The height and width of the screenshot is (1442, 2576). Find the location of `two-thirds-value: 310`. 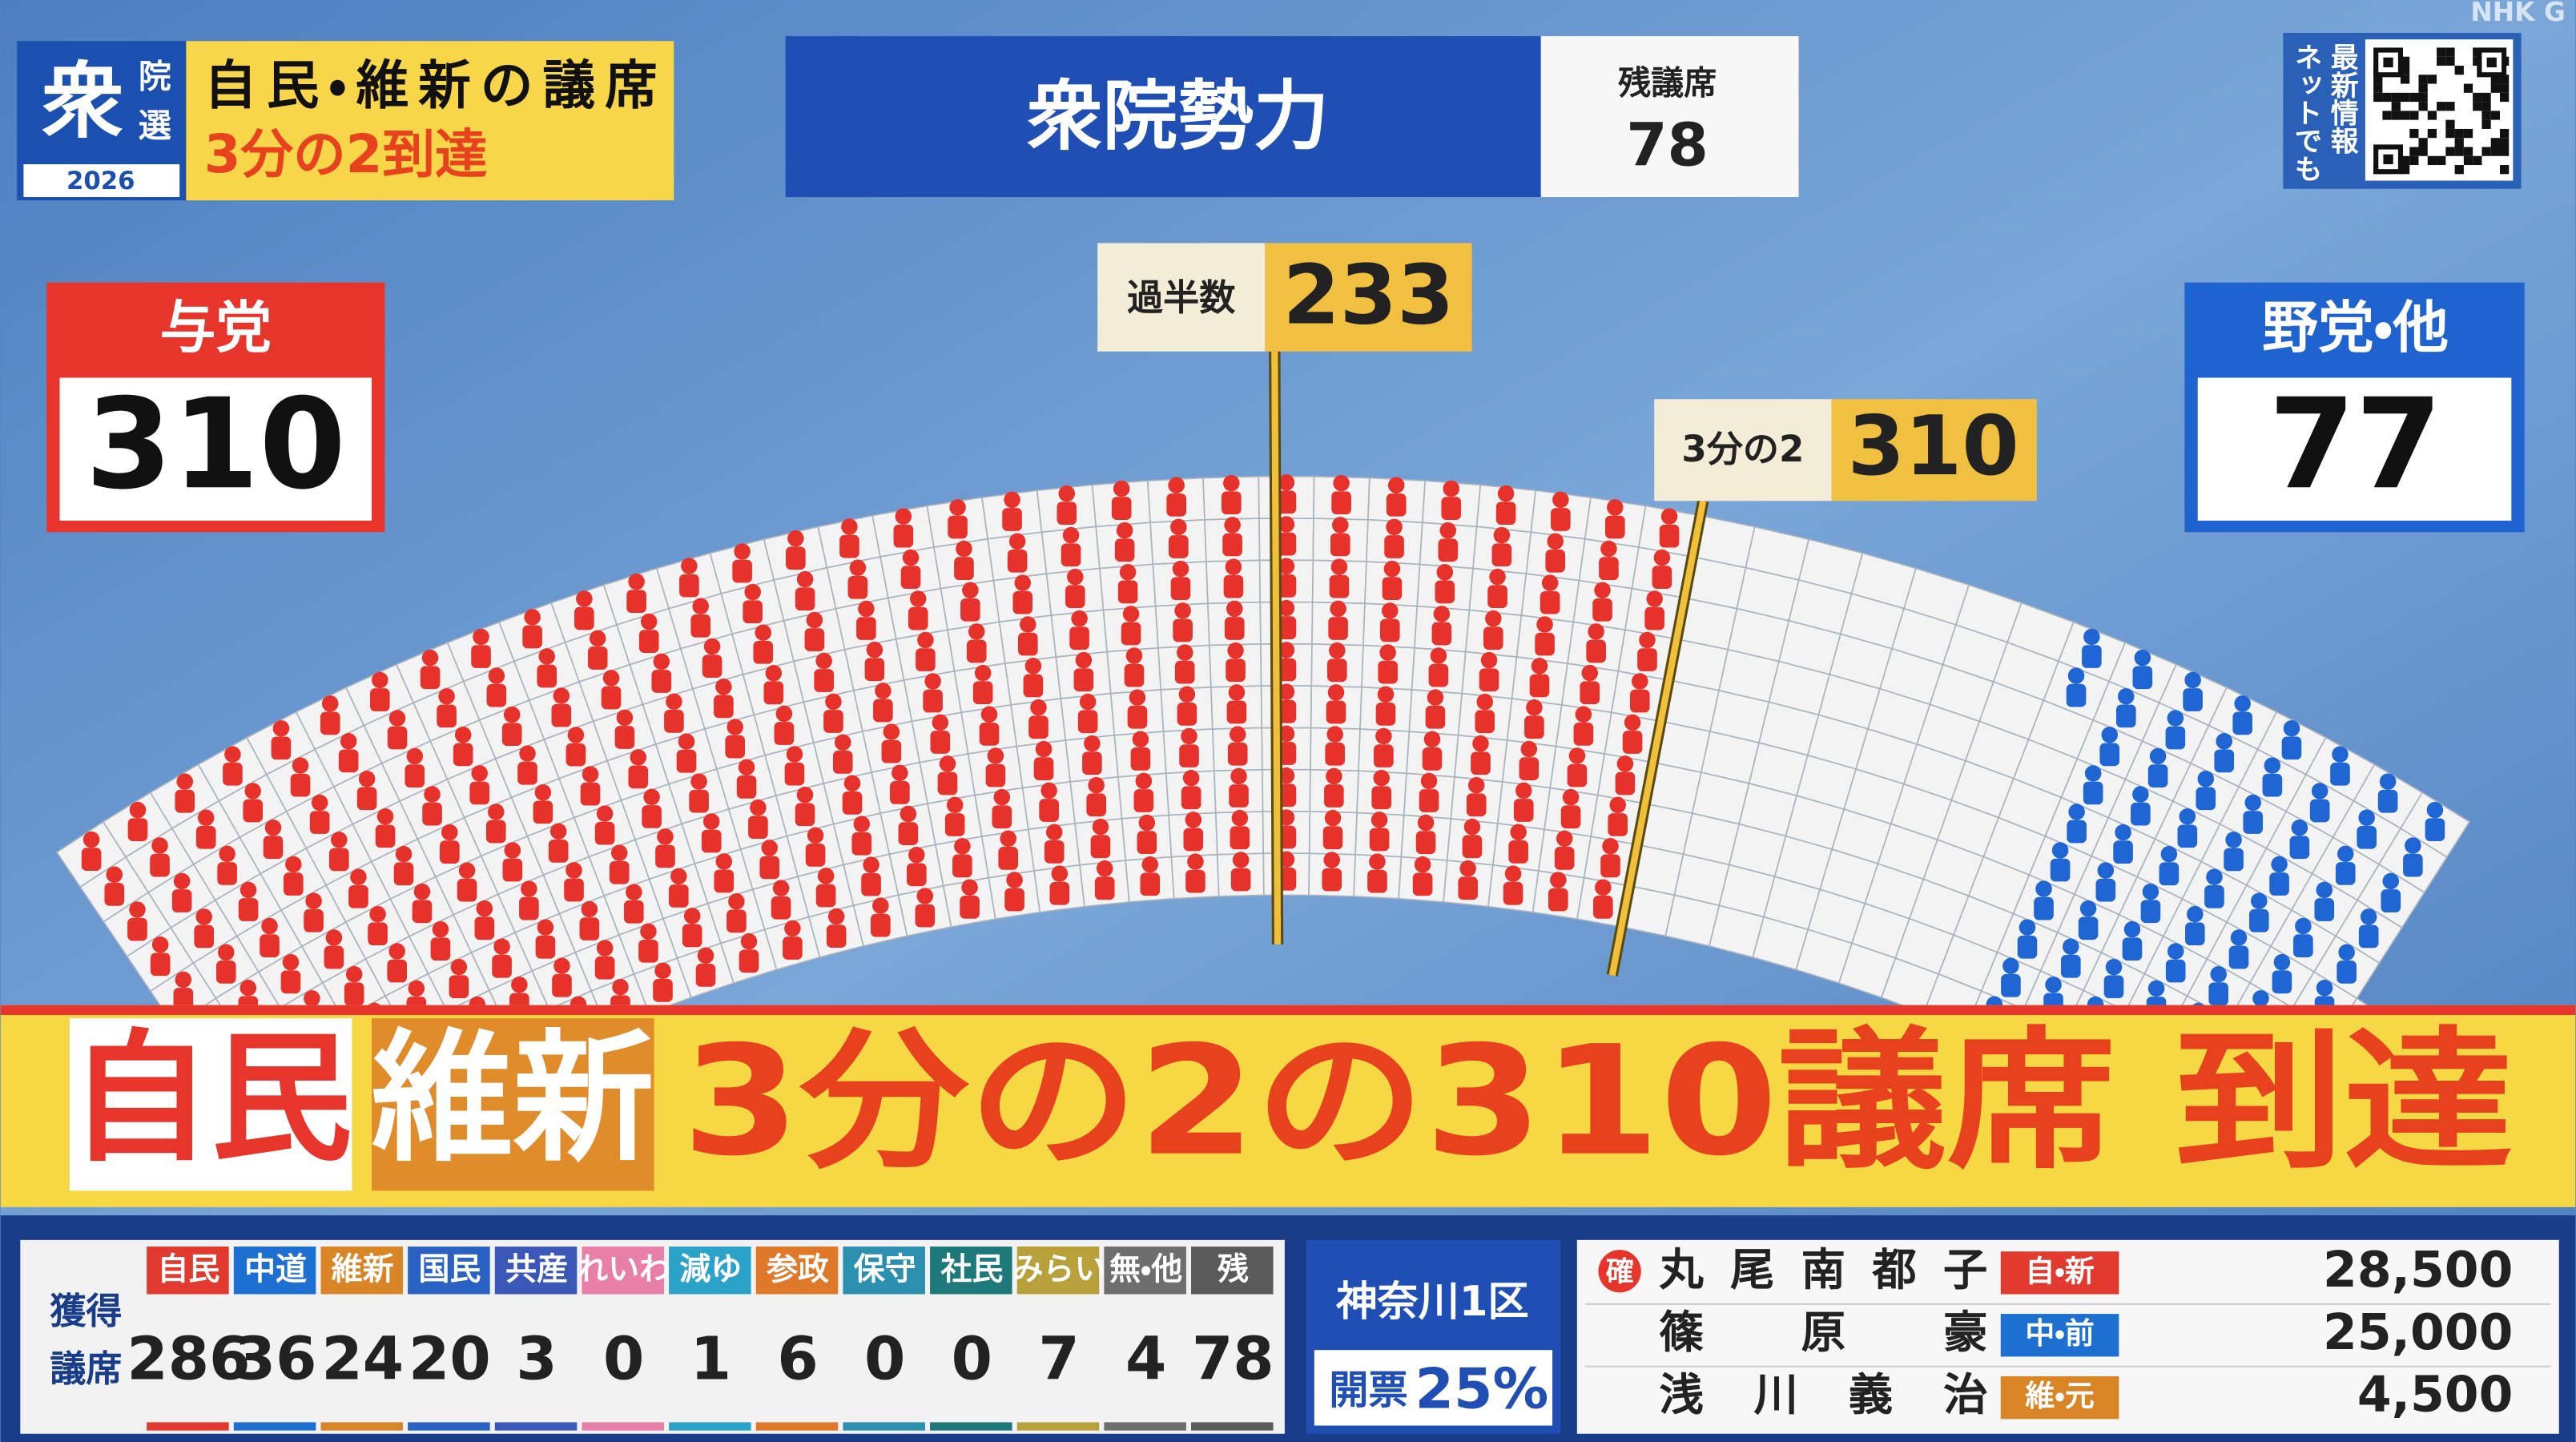

two-thirds-value: 310 is located at coordinates (1934, 446).